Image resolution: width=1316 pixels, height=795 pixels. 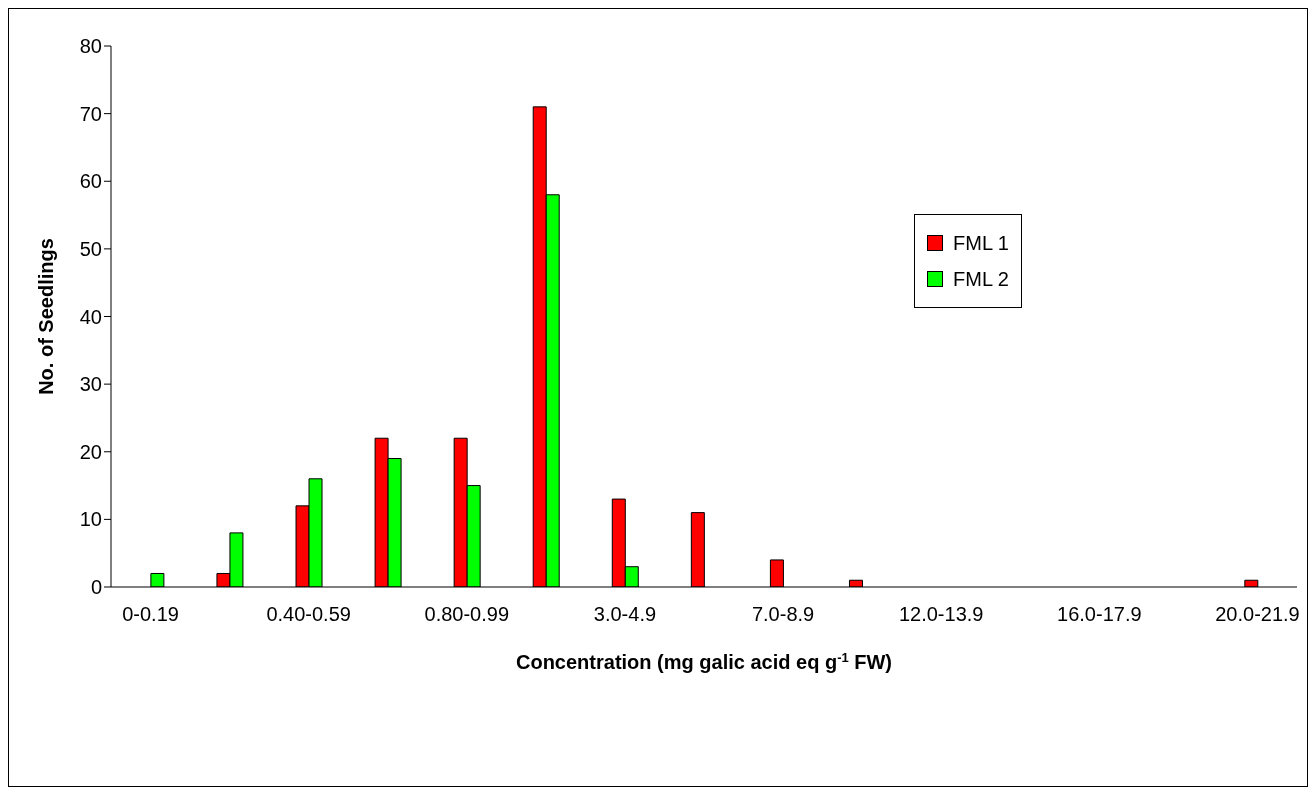 What do you see at coordinates (1257, 614) in the screenshot?
I see `x-tick-label: 20.0-21.9` at bounding box center [1257, 614].